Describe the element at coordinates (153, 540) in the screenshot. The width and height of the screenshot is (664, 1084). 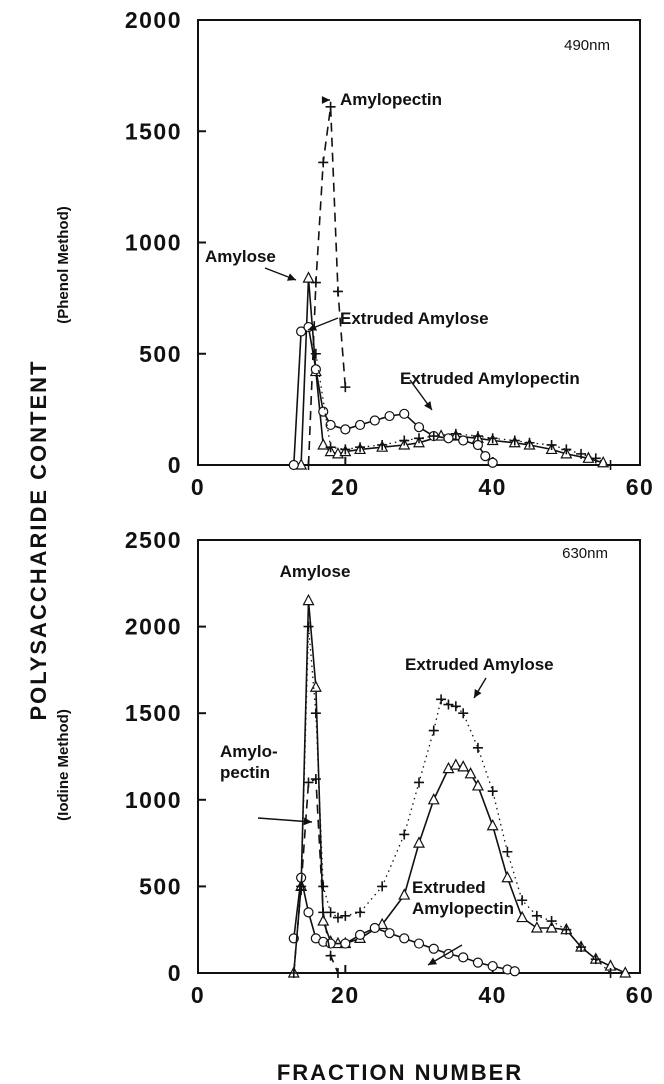
I see `y-tick-label: 2500` at that location.